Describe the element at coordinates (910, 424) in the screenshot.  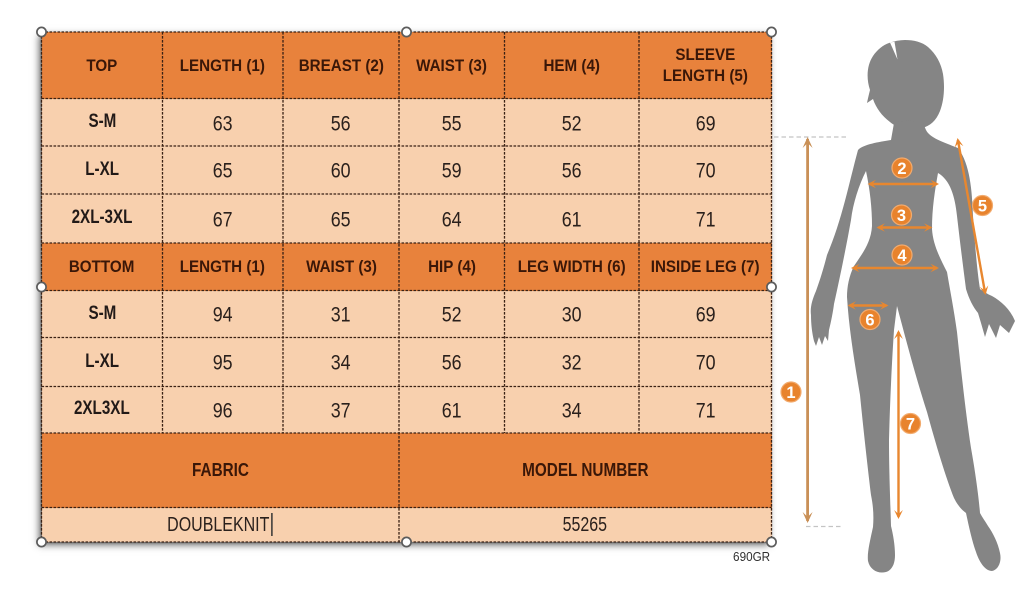
I see `svg-text: 7` at that location.